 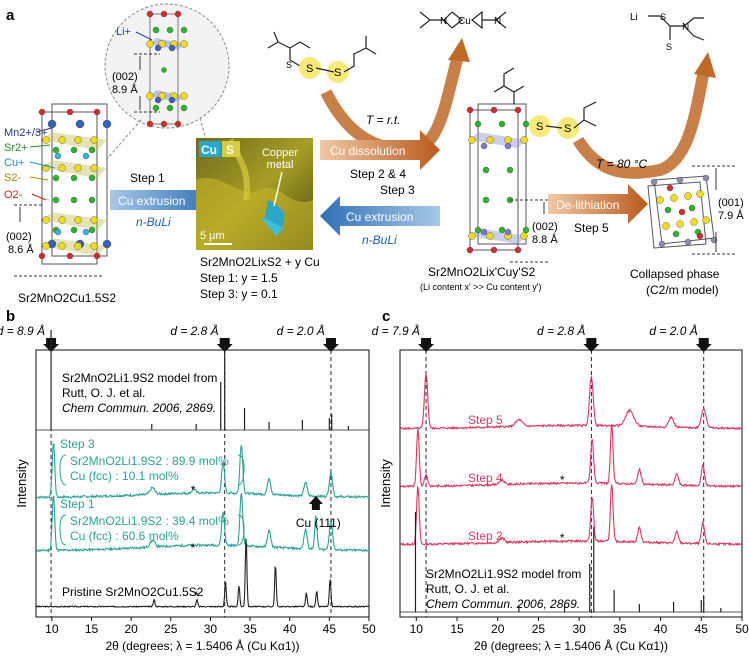 What do you see at coordinates (250, 629) in the screenshot?
I see `x-tick-label: 35` at bounding box center [250, 629].